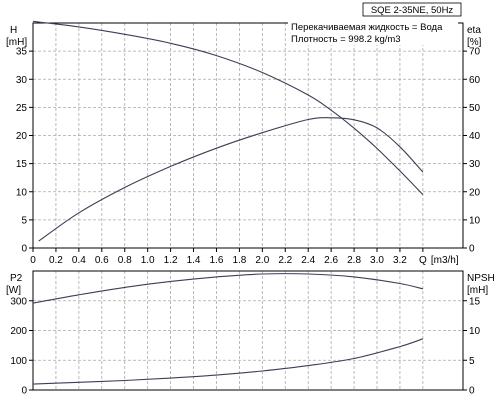 This screenshot has height=400, width=500. Describe the element at coordinates (22, 52) in the screenshot. I see `upper-left-tick-label: 35` at that location.